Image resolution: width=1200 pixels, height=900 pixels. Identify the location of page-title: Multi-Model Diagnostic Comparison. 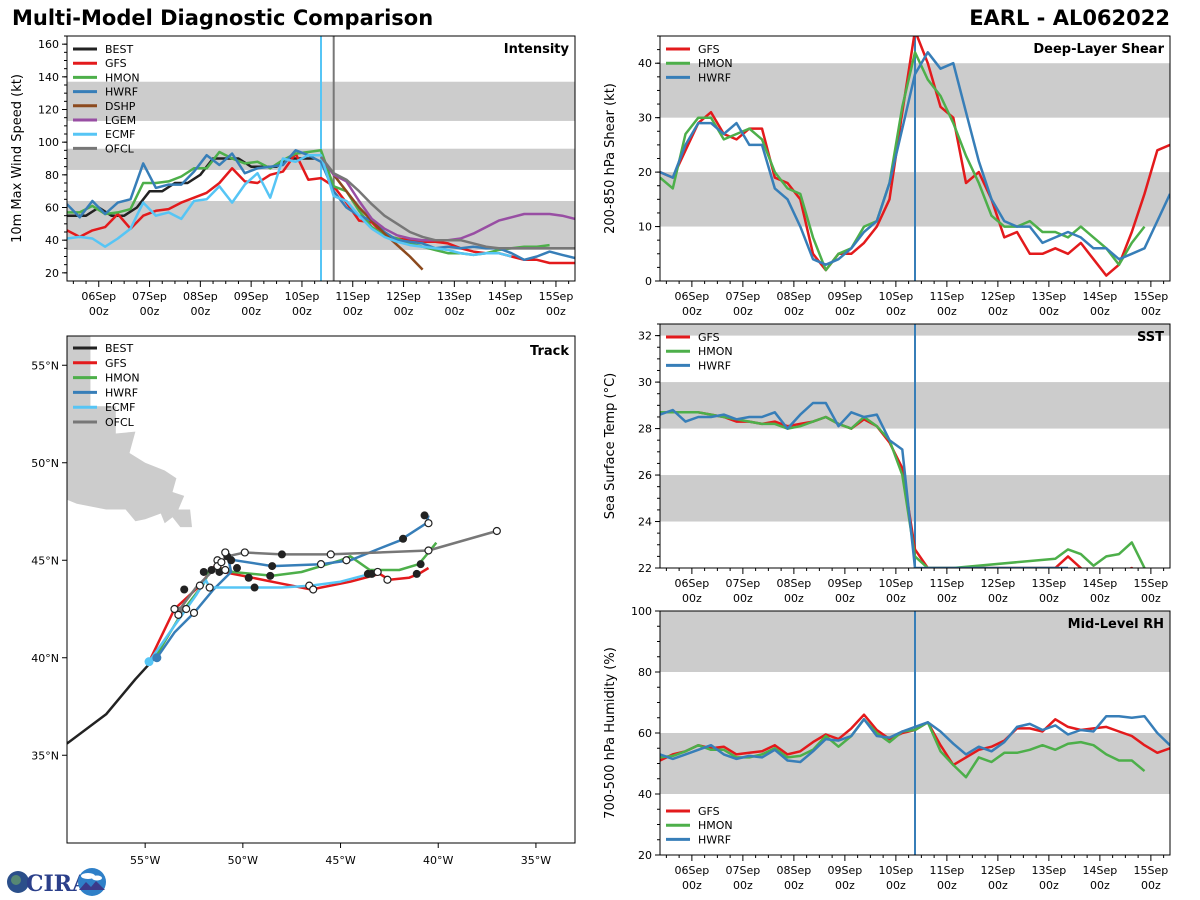
(223, 18).